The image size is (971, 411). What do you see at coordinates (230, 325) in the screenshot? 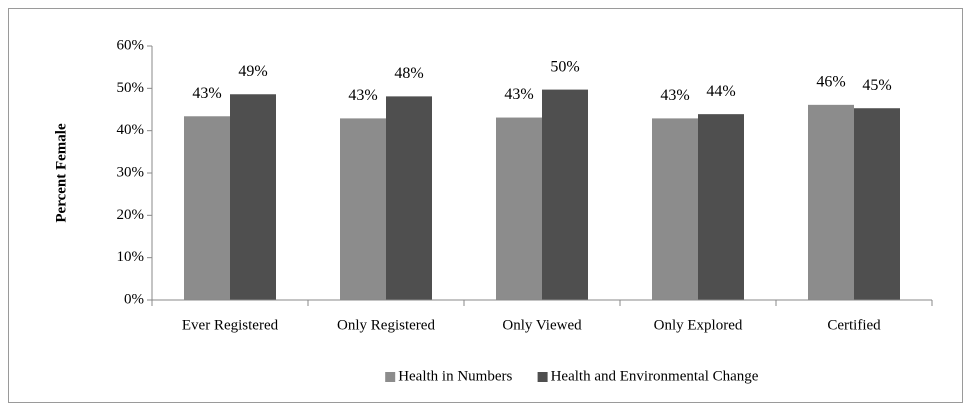
I see `x-tick-label: Ever Registered` at bounding box center [230, 325].